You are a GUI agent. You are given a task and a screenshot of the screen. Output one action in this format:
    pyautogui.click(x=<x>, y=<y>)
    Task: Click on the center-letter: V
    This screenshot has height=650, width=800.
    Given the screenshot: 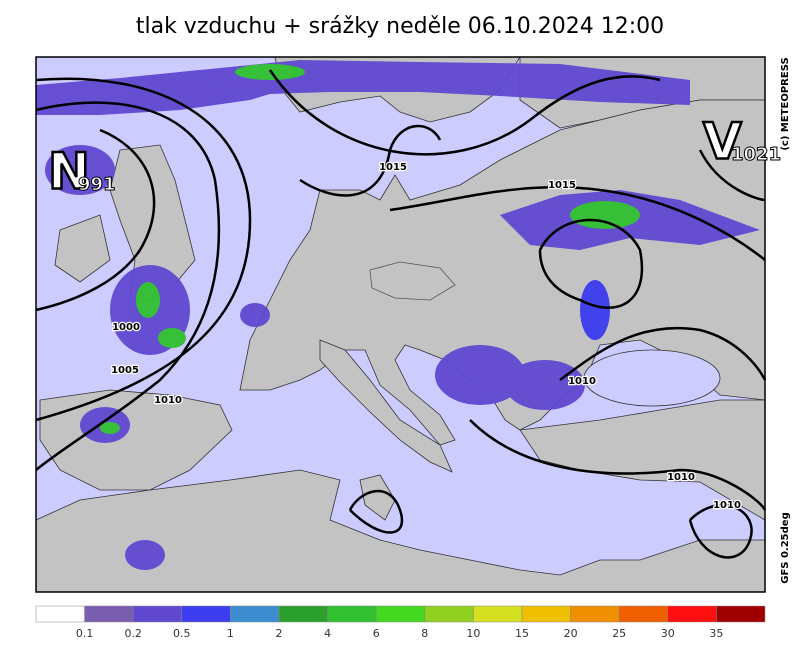 What is the action you would take?
    pyautogui.click(x=722, y=142)
    